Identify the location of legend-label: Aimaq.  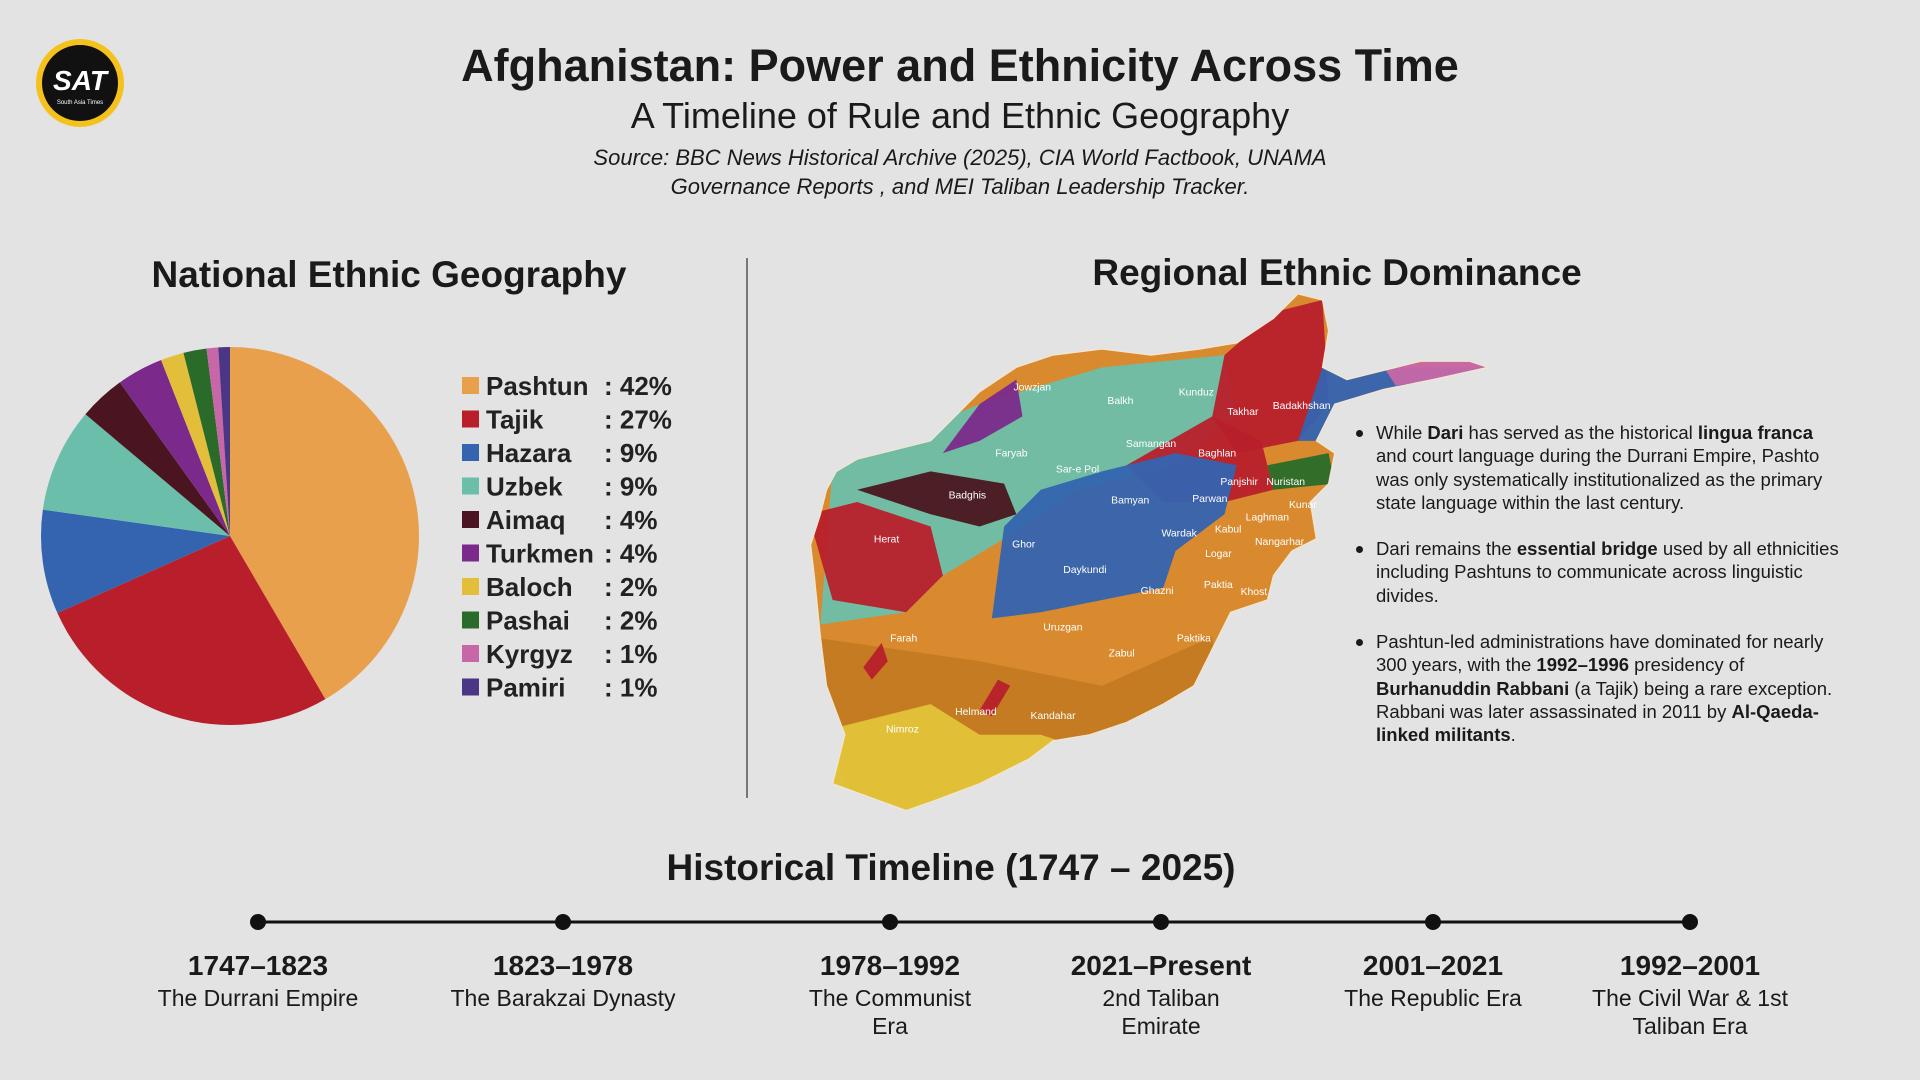
(525, 520).